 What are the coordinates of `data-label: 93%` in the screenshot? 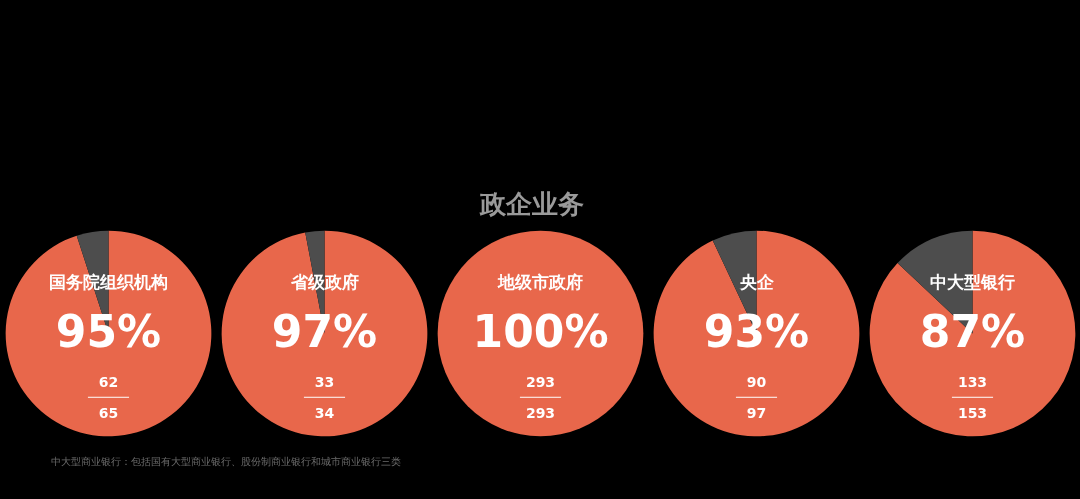 It's located at (756, 331).